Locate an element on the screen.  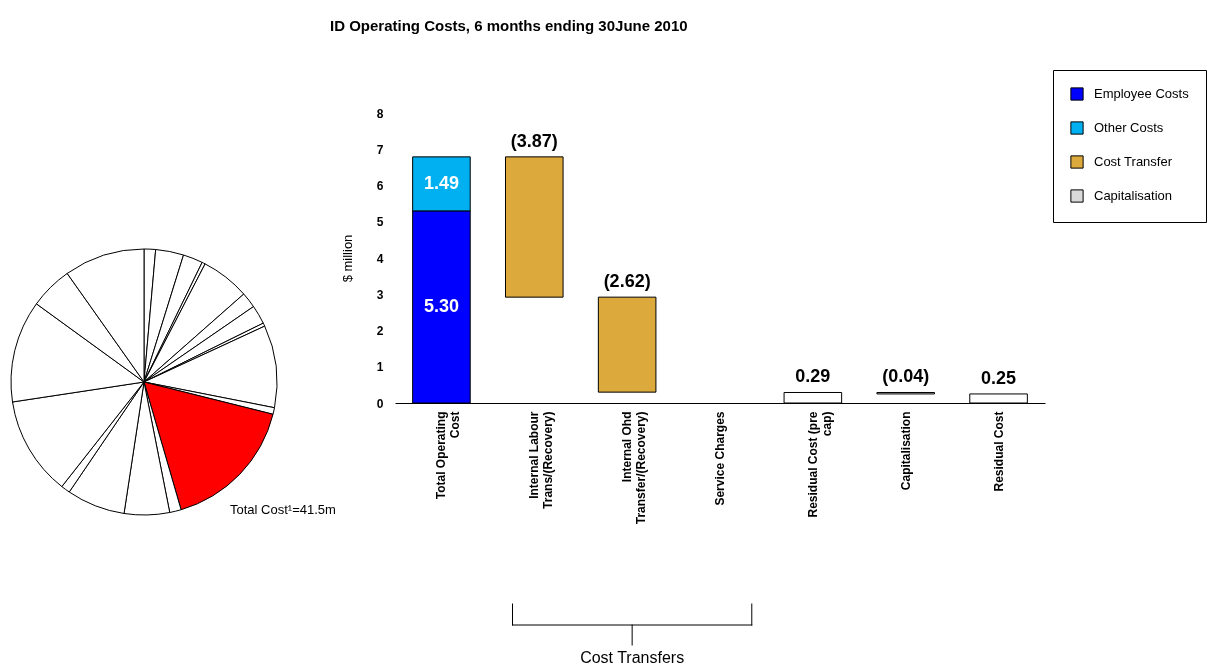
text: Total Cost¹=41.5m is located at coordinates (283, 509).